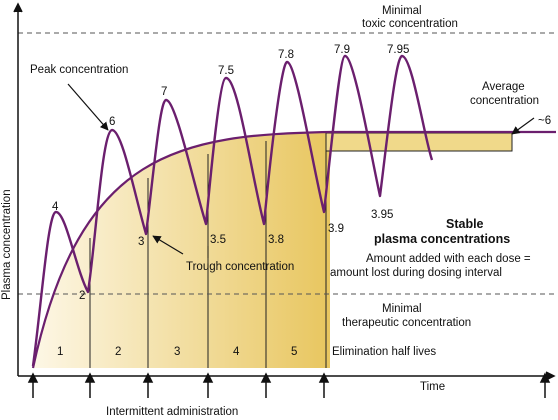 This screenshot has height=420, width=558. What do you see at coordinates (276, 240) in the screenshot?
I see `trough-value-4: 3.8` at bounding box center [276, 240].